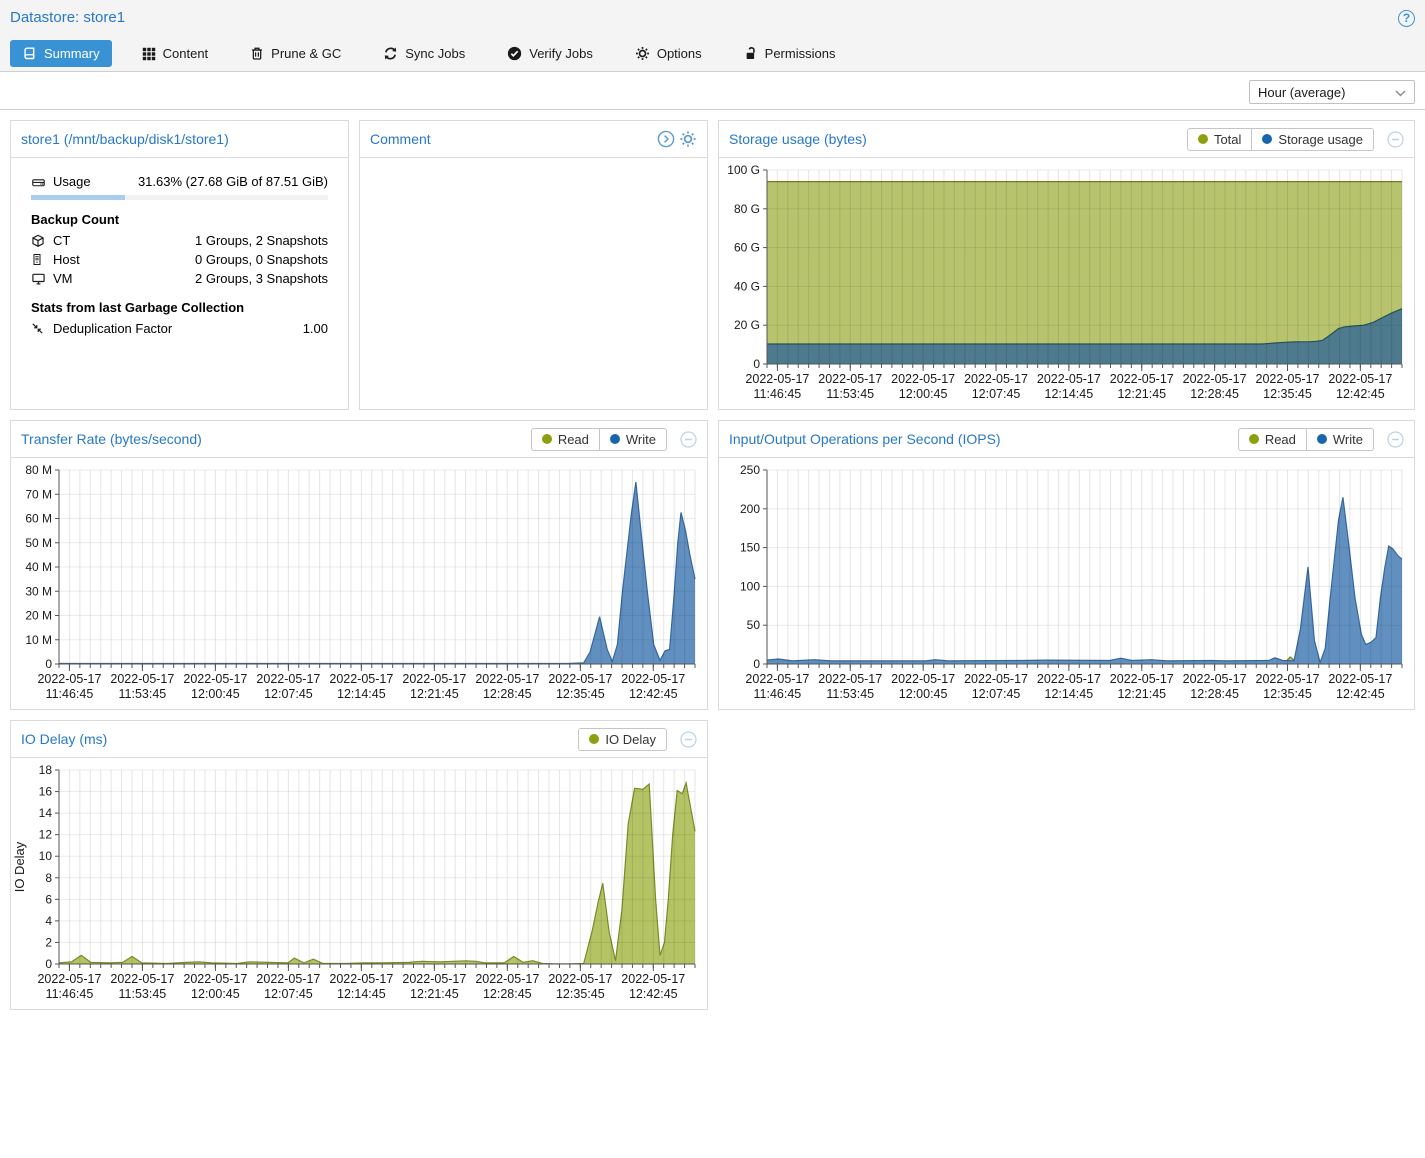 Image resolution: width=1425 pixels, height=1158 pixels. I want to click on panel-title: Transfer Rate (bytes/second), so click(111, 439).